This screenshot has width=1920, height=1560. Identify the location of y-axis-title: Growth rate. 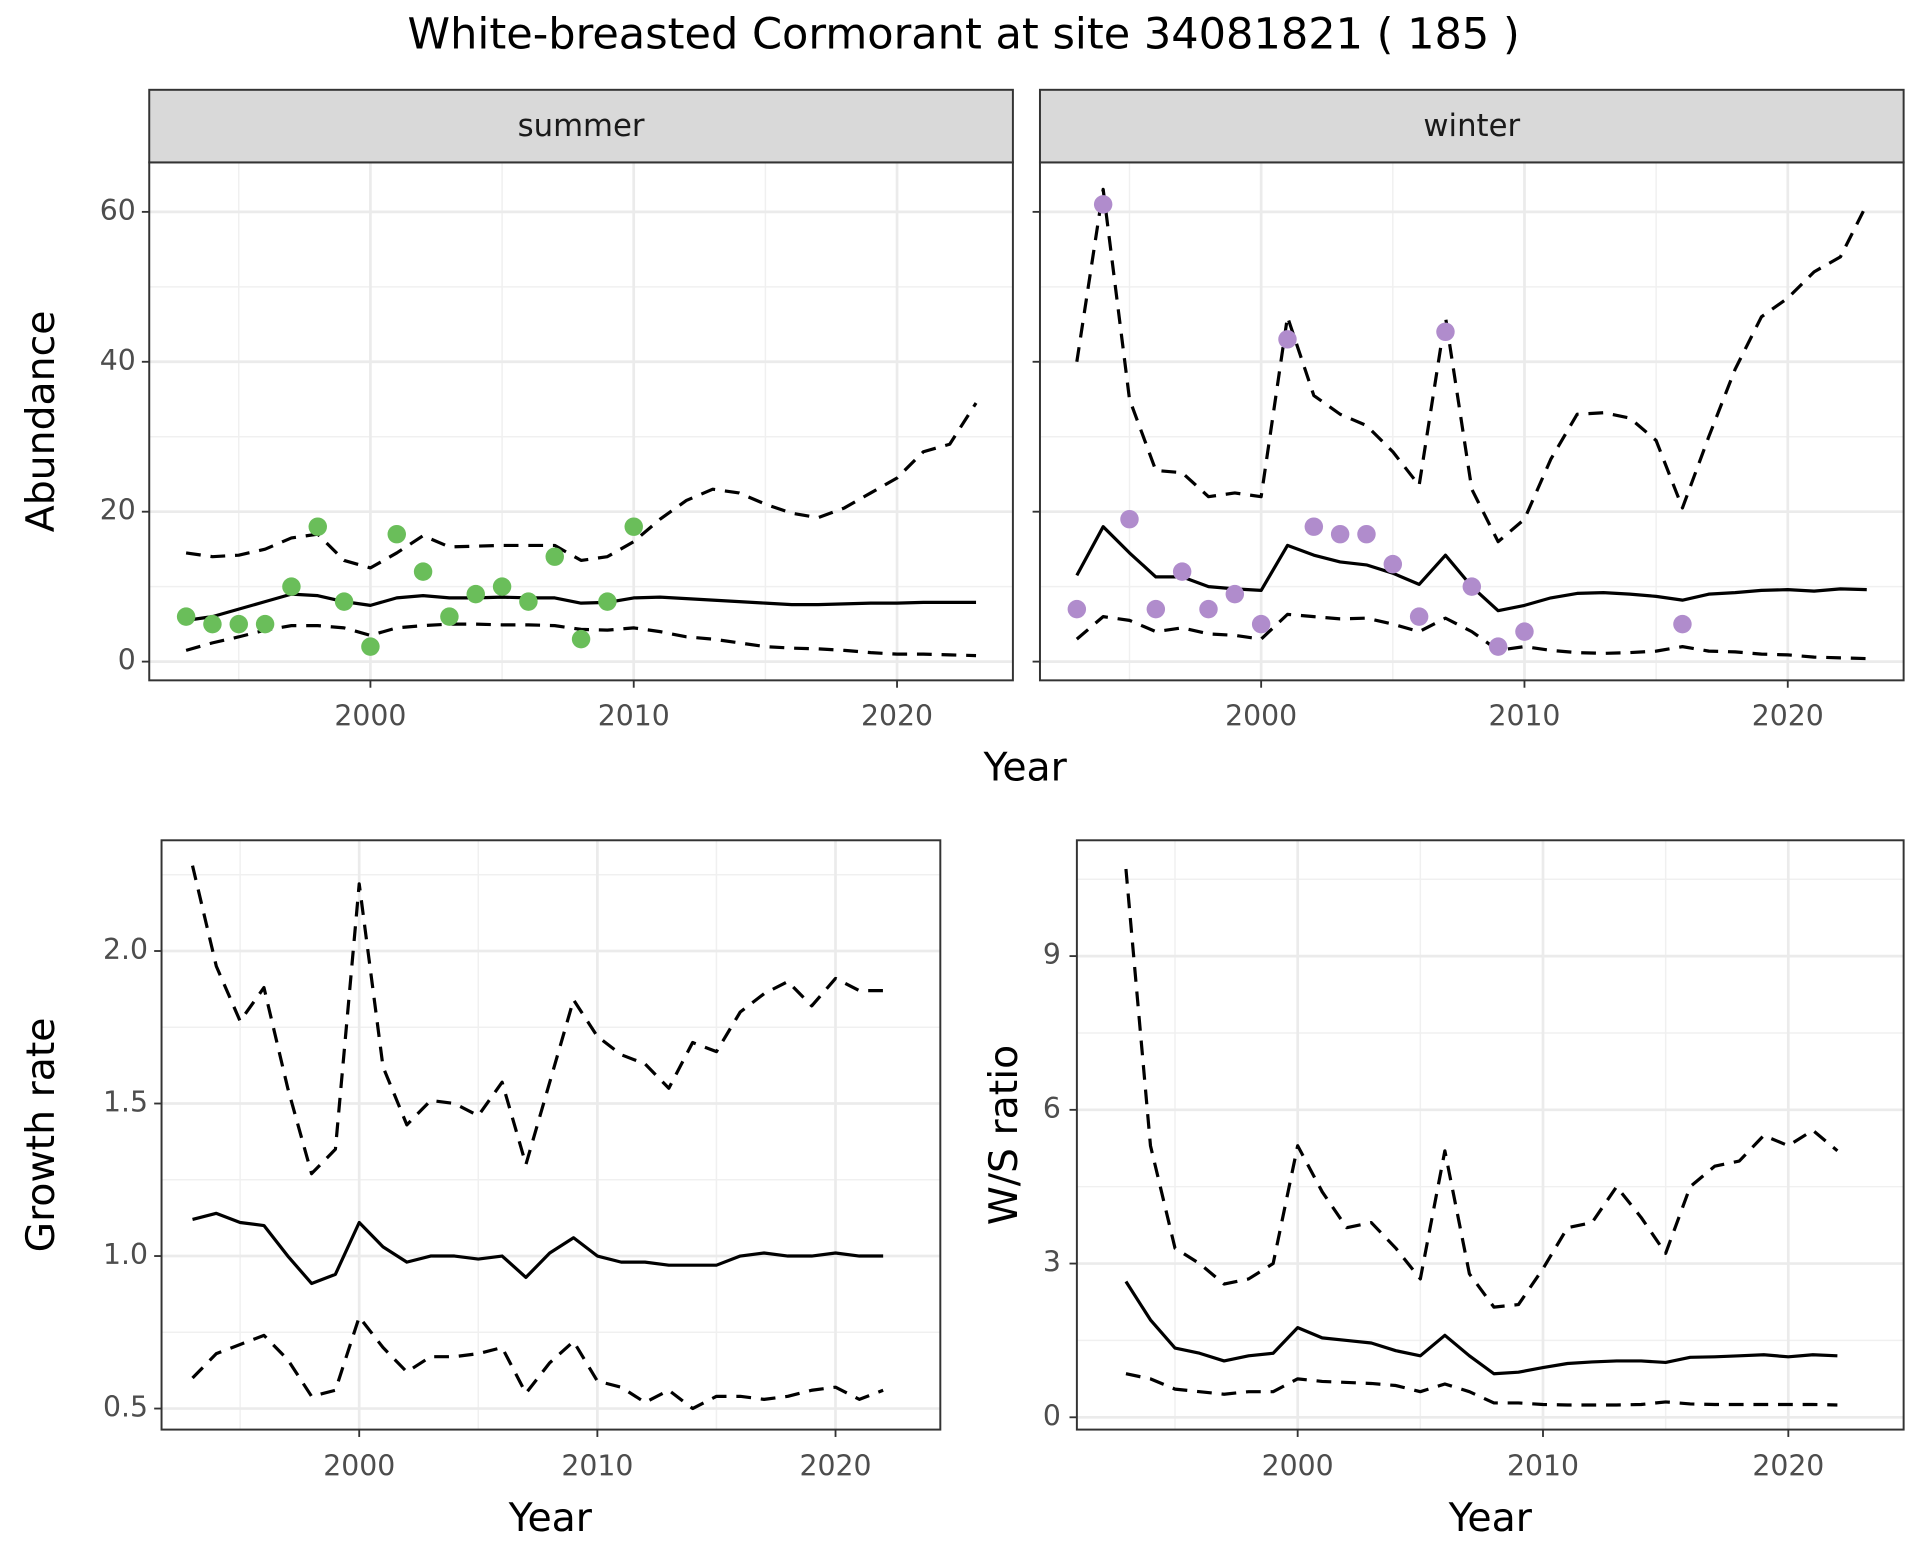
(41, 1134).